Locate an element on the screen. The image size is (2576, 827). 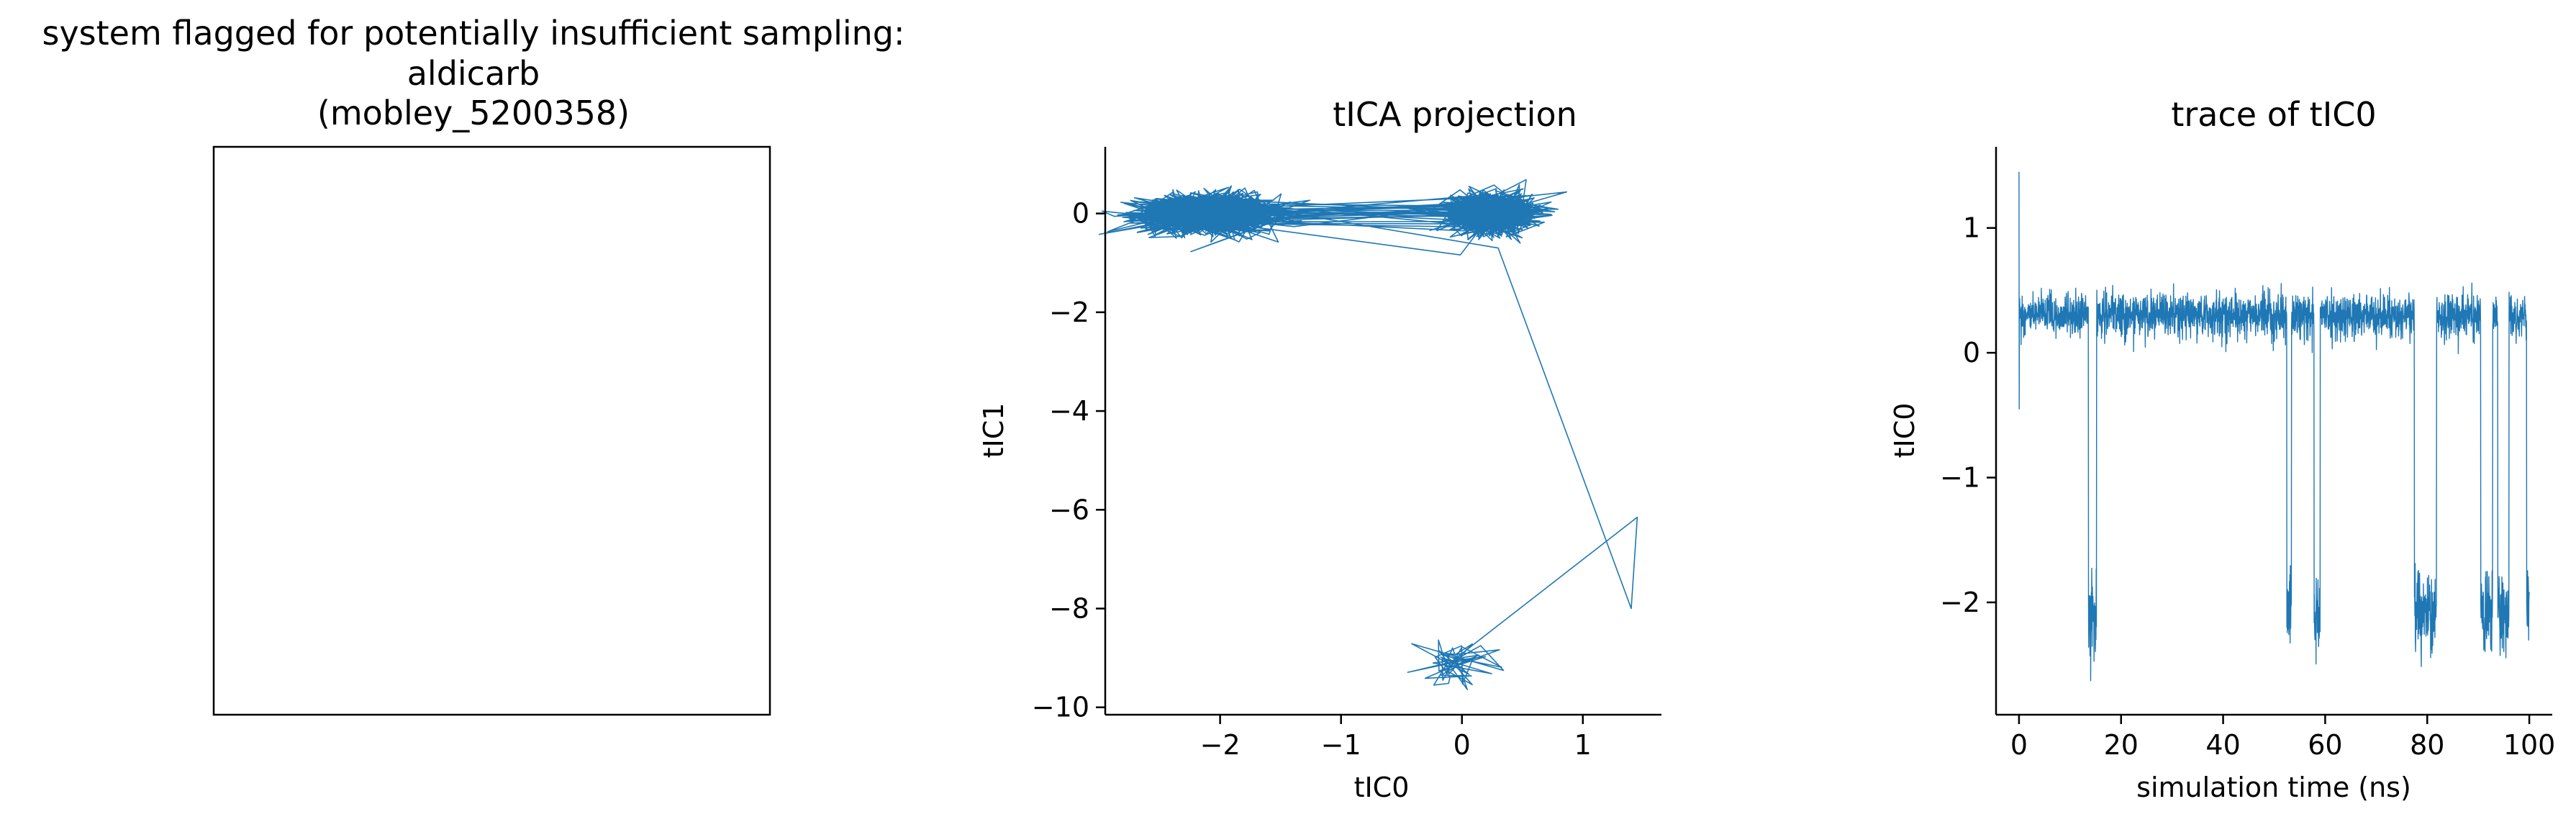
y-tick-label: −6 is located at coordinates (1069, 509).